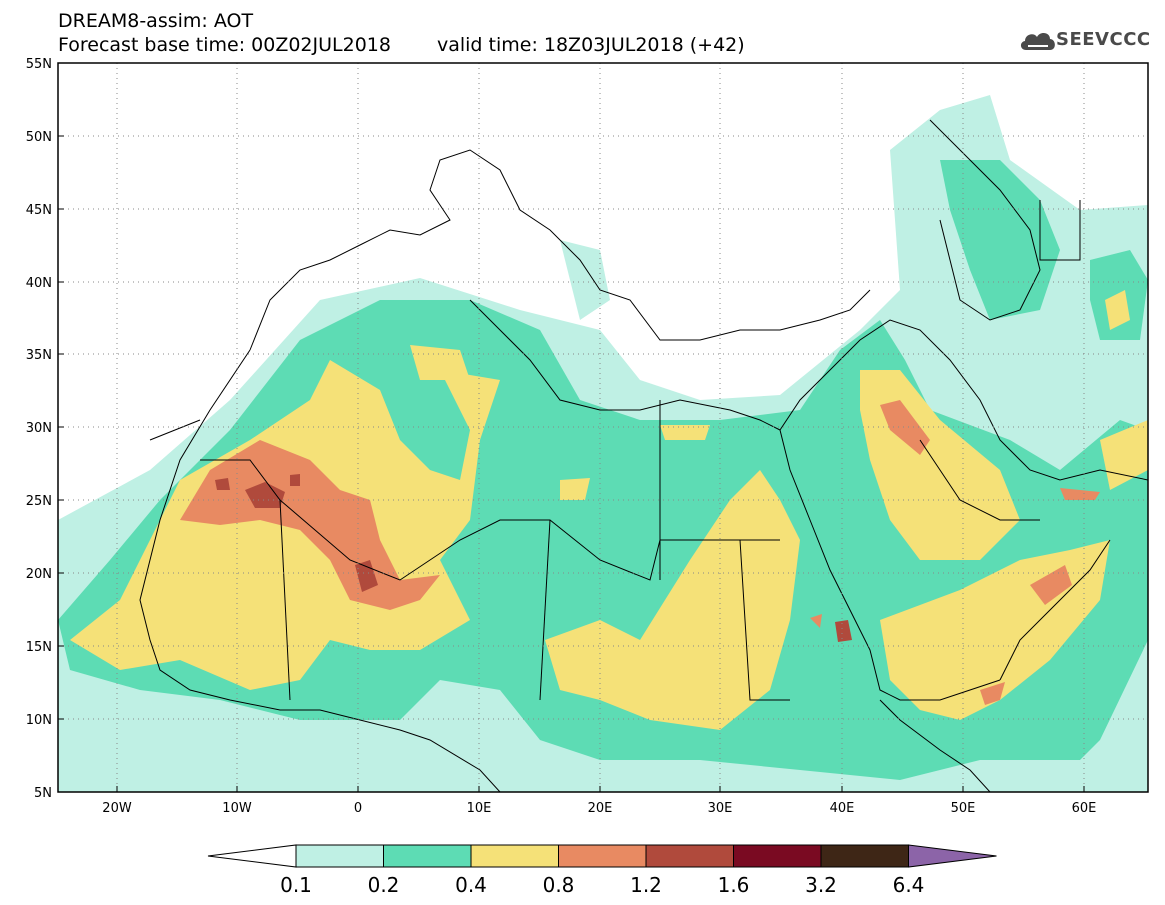  Describe the element at coordinates (237, 808) in the screenshot. I see `lon-label: 10W` at that location.